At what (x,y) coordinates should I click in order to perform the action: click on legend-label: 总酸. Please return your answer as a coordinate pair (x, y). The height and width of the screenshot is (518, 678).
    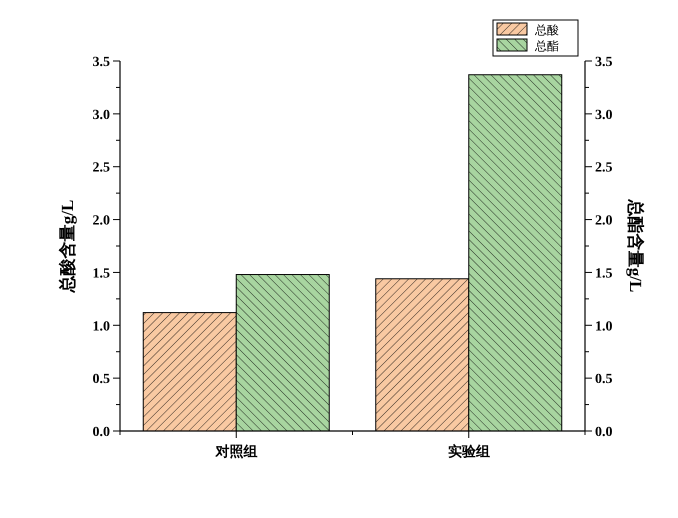
    Looking at the image, I should click on (546, 30).